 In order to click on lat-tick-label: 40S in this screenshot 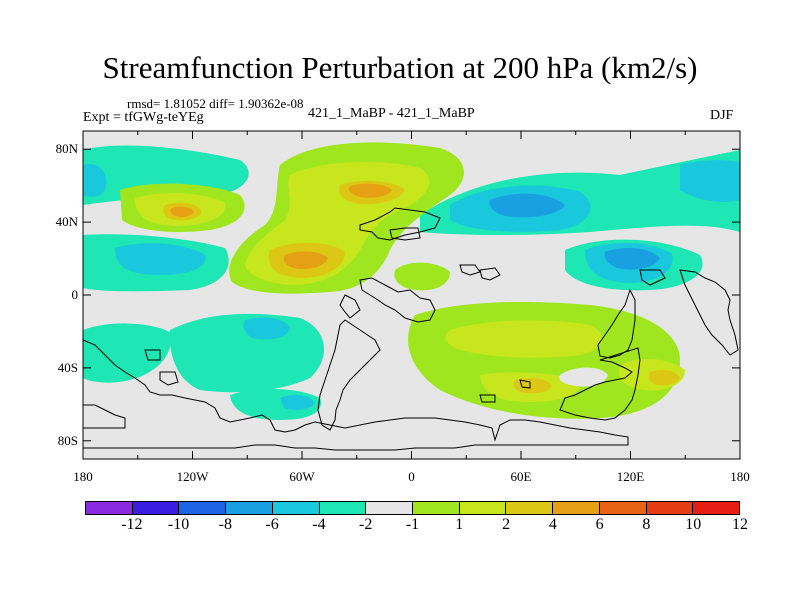, I will do `click(67, 367)`.